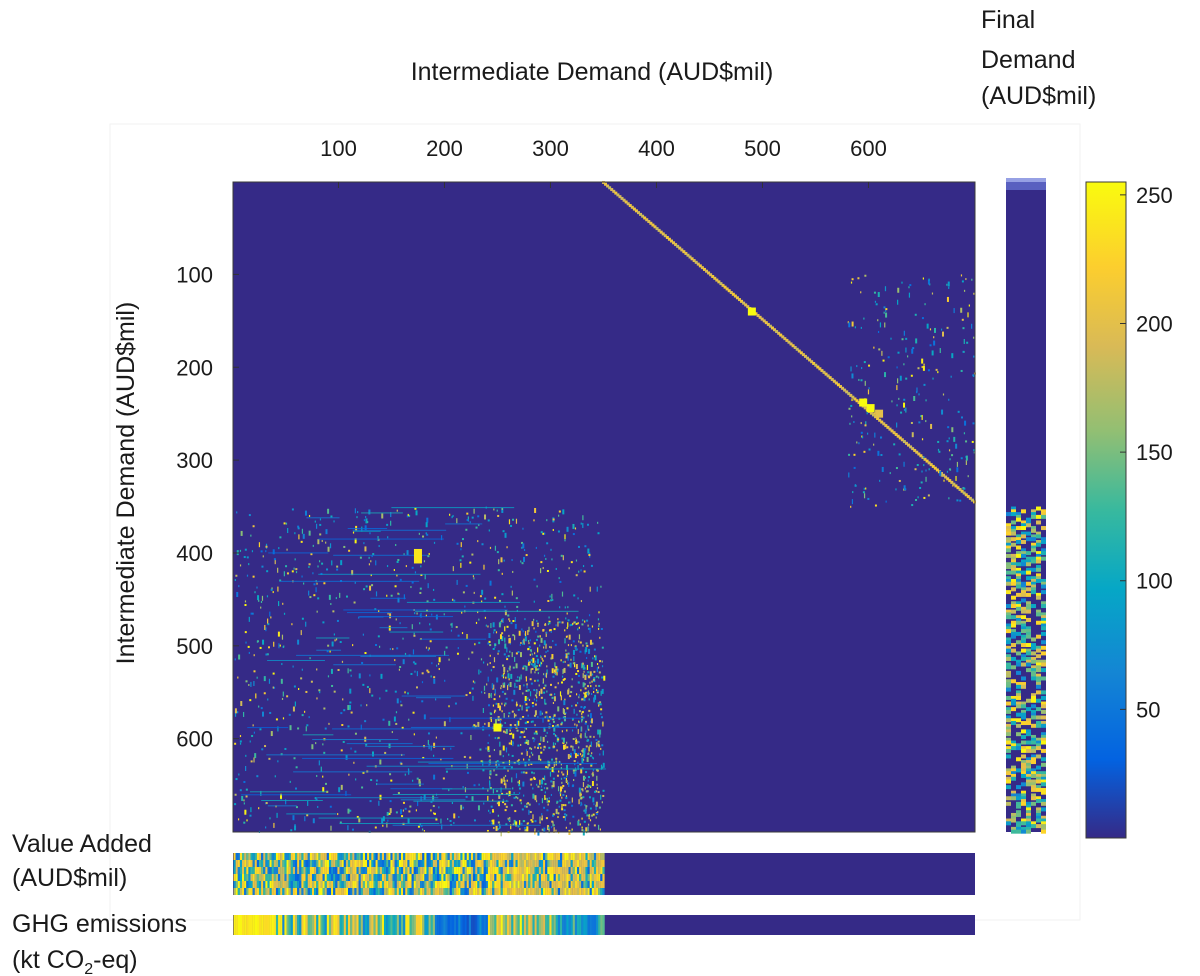 This screenshot has height=976, width=1200. I want to click on matrix-streak, so click(393, 628).